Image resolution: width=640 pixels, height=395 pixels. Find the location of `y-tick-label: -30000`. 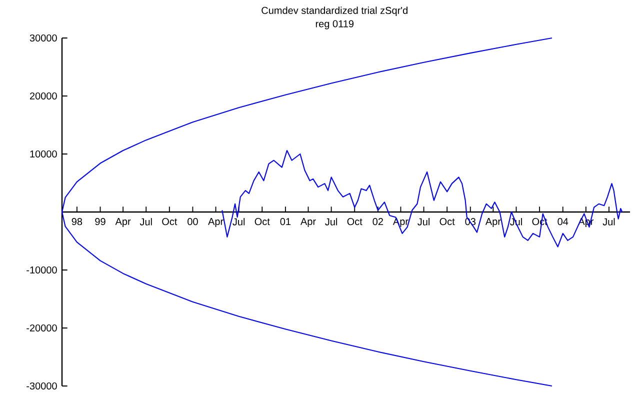

y-tick-label: -30000 is located at coordinates (41, 386).